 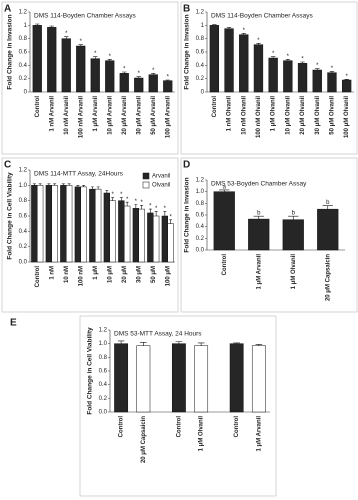 What do you see at coordinates (203, 93) in the screenshot?
I see `y-tick-label: 0` at bounding box center [203, 93].